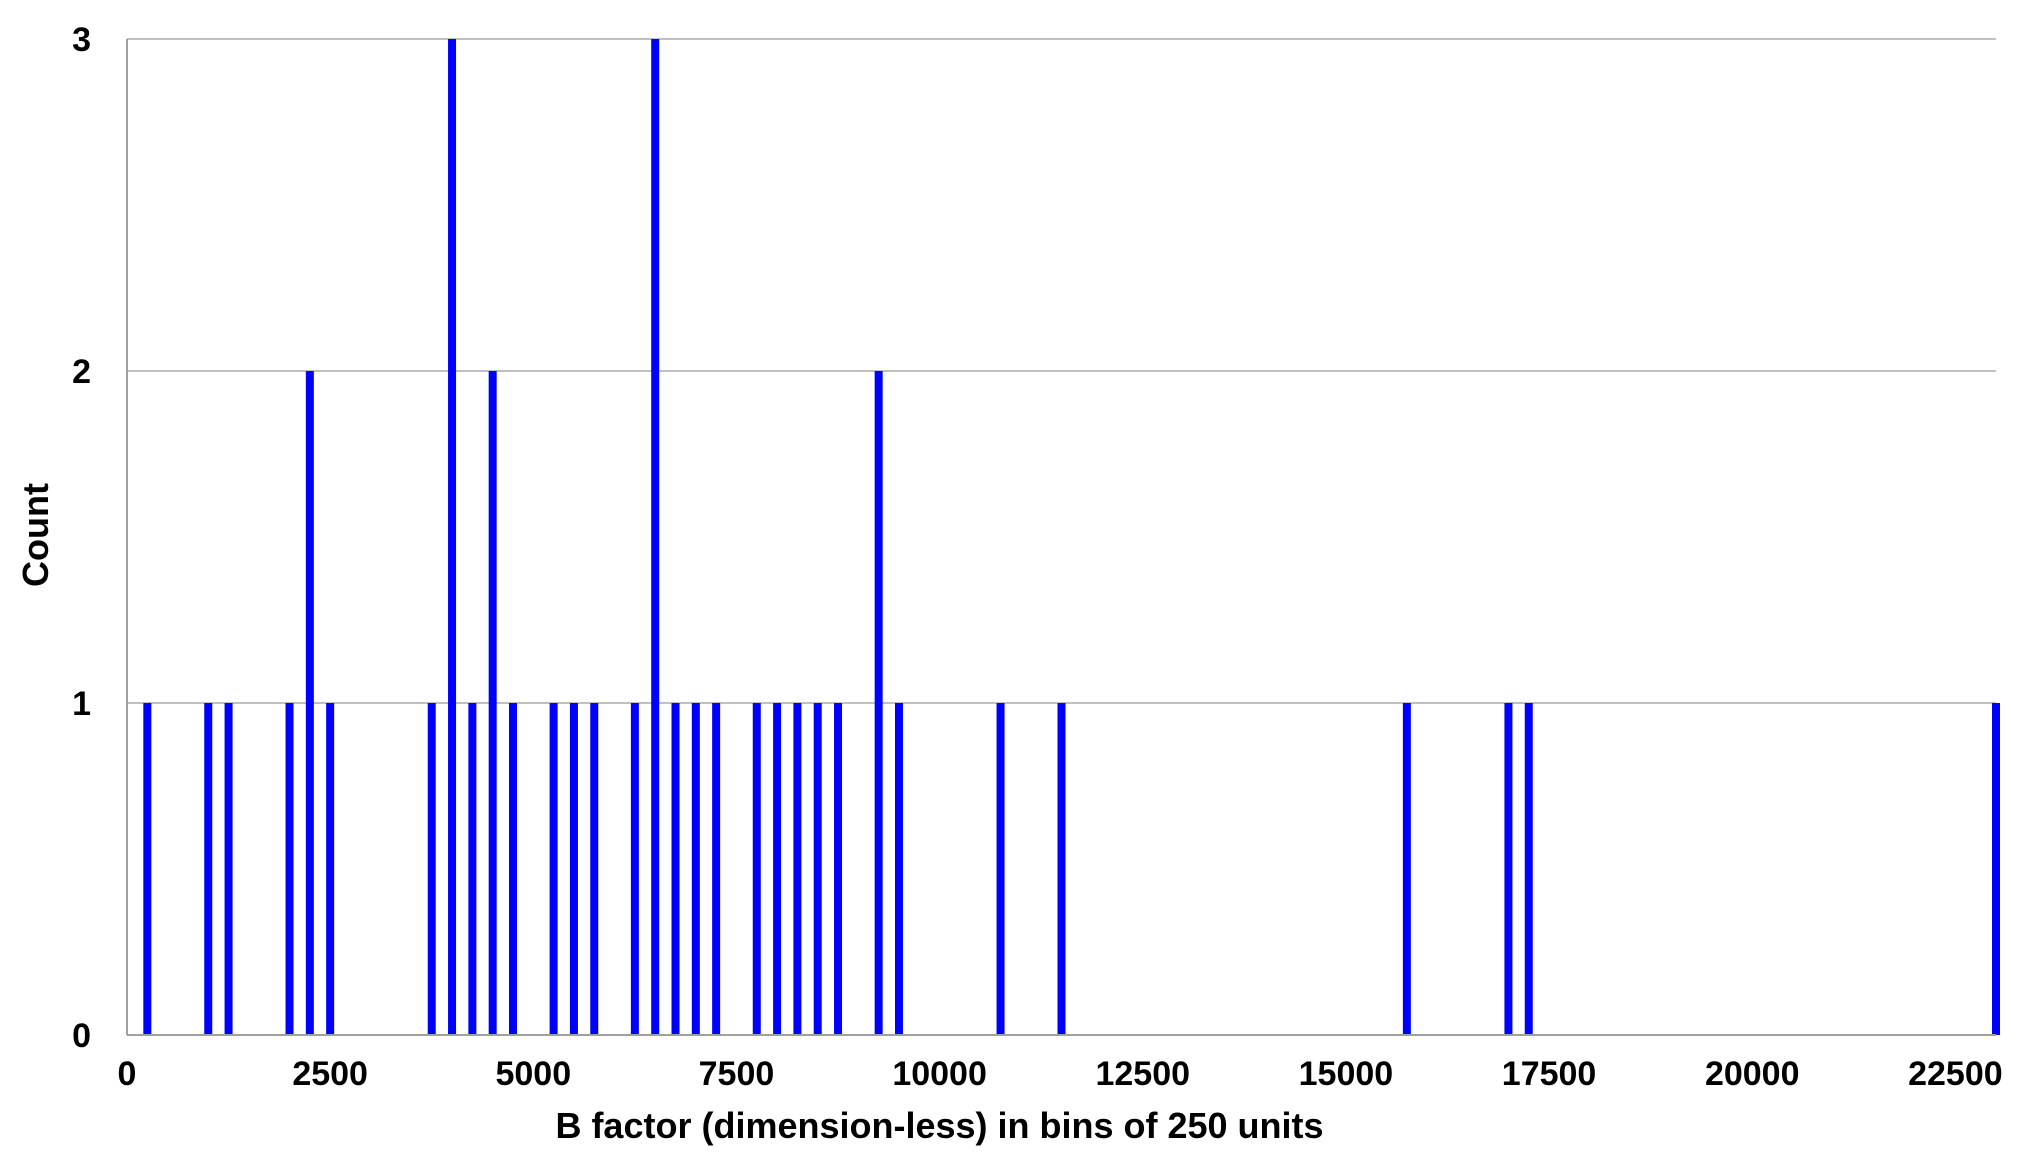 The height and width of the screenshot is (1161, 2026). What do you see at coordinates (81, 1036) in the screenshot?
I see `y-tick-label-0: 0` at bounding box center [81, 1036].